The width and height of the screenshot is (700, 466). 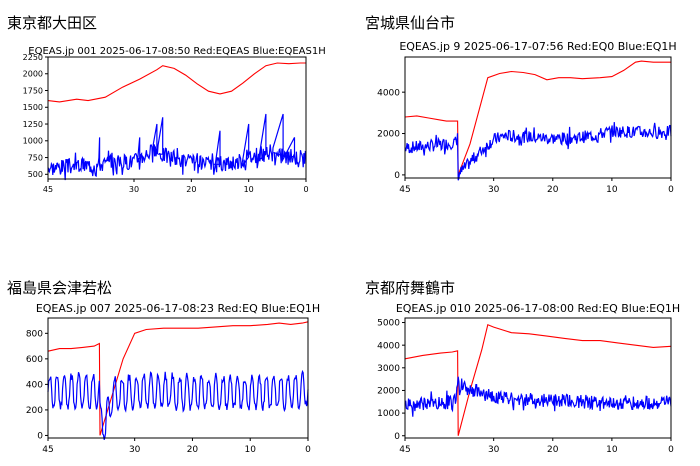 I want to click on y-tick-label: 750, so click(x=35, y=157).